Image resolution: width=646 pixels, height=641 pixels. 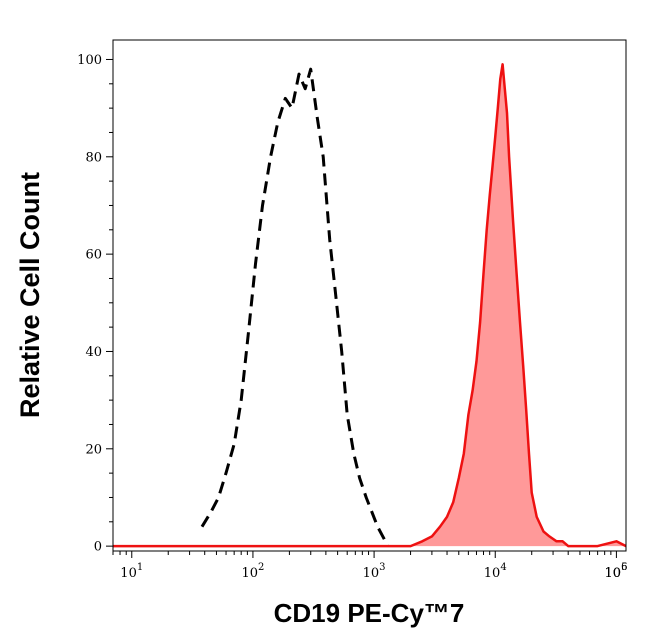 I want to click on x-tick-label: 10², so click(x=252, y=571).